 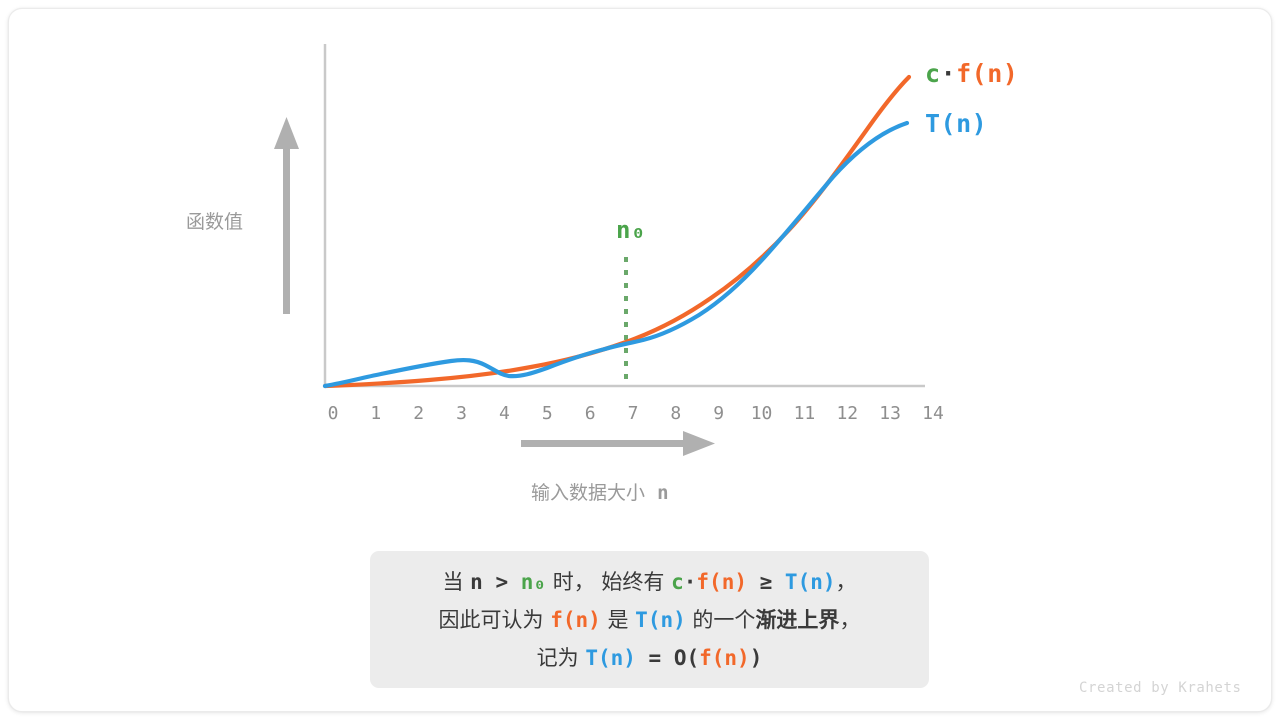 I want to click on x-direction-arrow, so click(x=618, y=443).